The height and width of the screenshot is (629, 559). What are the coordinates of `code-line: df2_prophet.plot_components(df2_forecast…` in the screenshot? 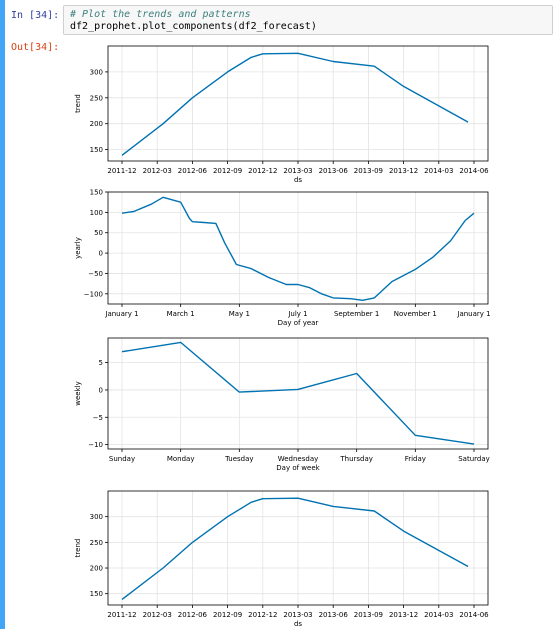 It's located at (193, 26).